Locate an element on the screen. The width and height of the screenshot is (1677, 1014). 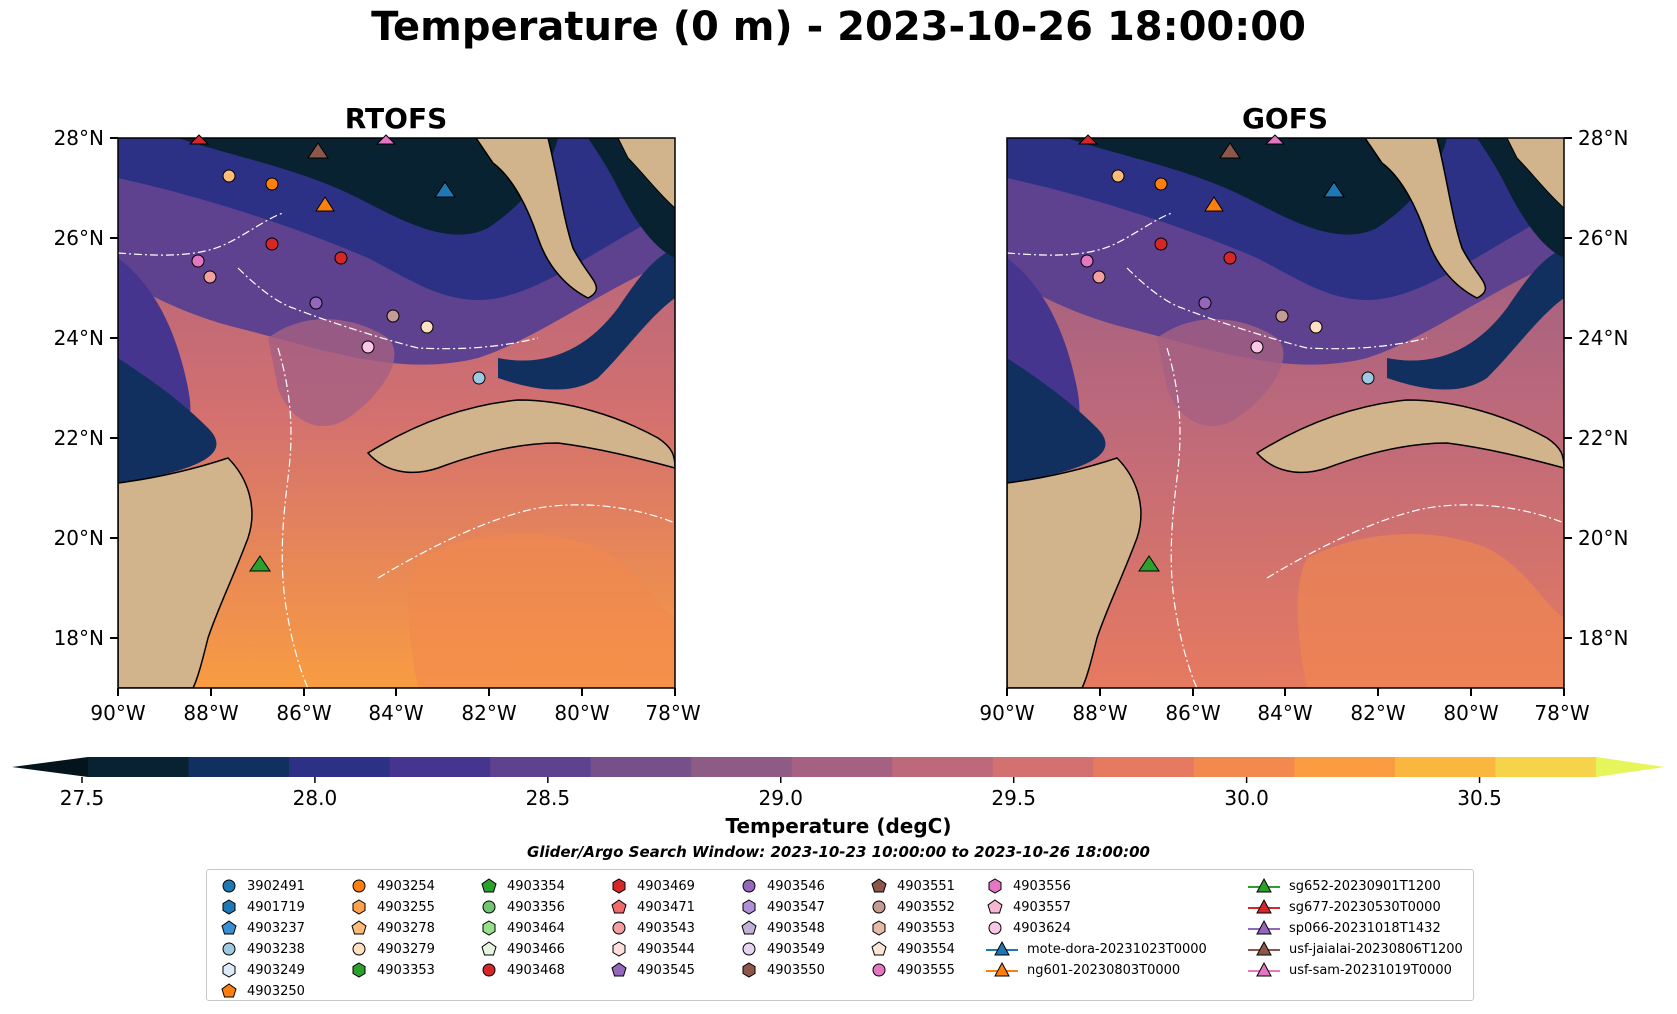
colorbar-tick-label: 30.5 is located at coordinates (1479, 798).